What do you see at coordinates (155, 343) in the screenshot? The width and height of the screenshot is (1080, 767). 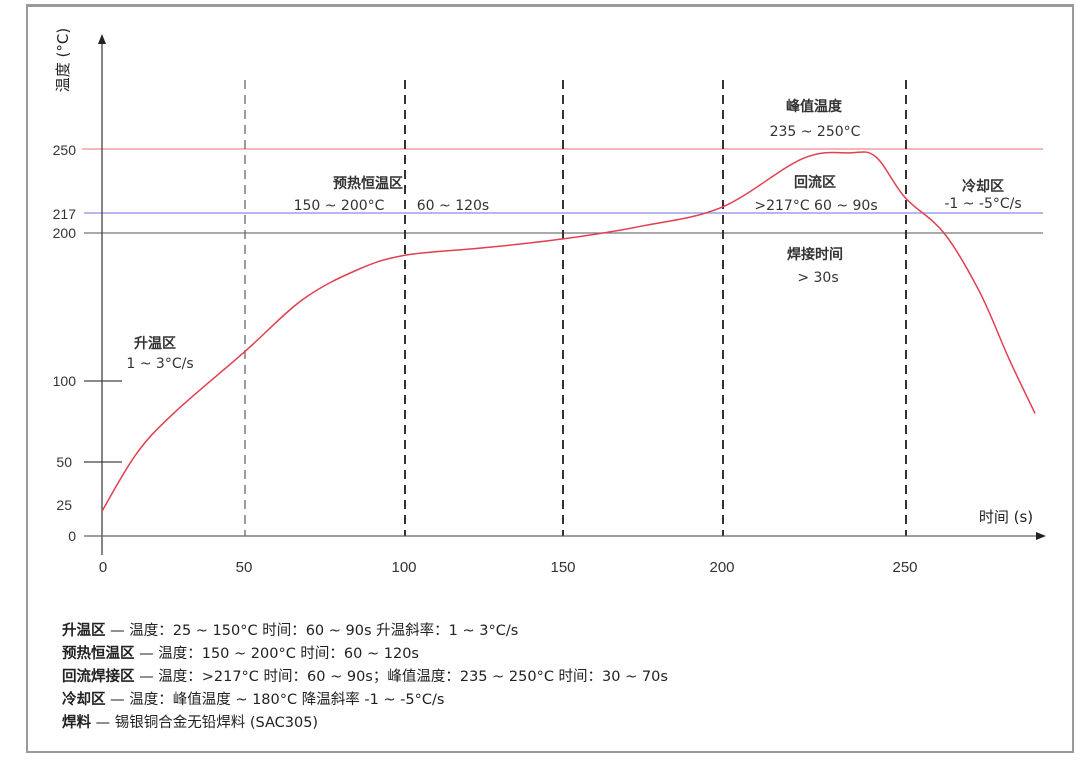 I see `annotation-ramp-title: 升温区` at bounding box center [155, 343].